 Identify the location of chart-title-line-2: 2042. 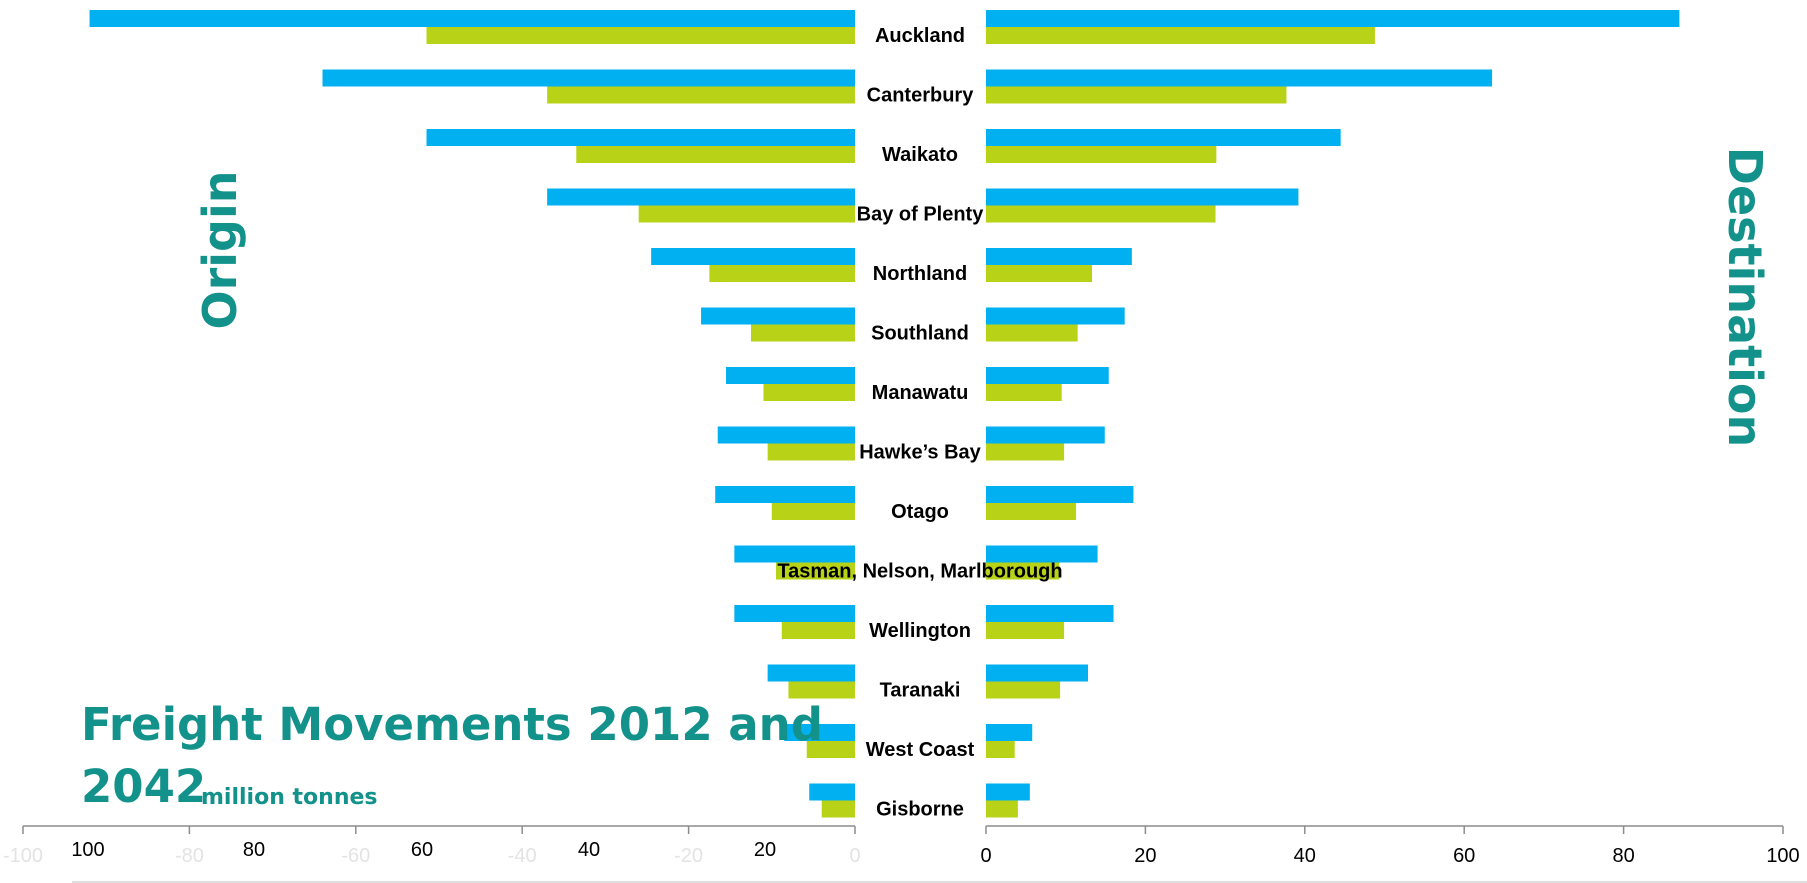
(143, 786).